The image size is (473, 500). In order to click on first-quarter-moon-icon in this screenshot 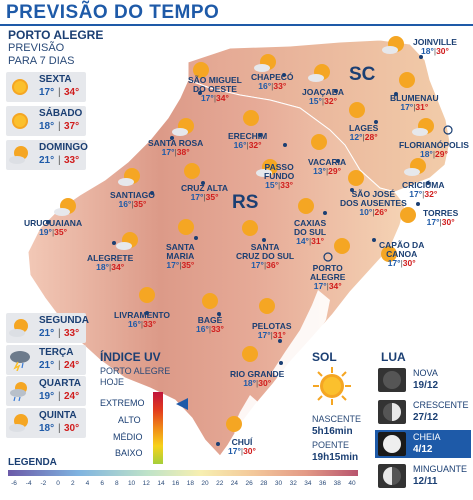, I will do `click(392, 412)`.